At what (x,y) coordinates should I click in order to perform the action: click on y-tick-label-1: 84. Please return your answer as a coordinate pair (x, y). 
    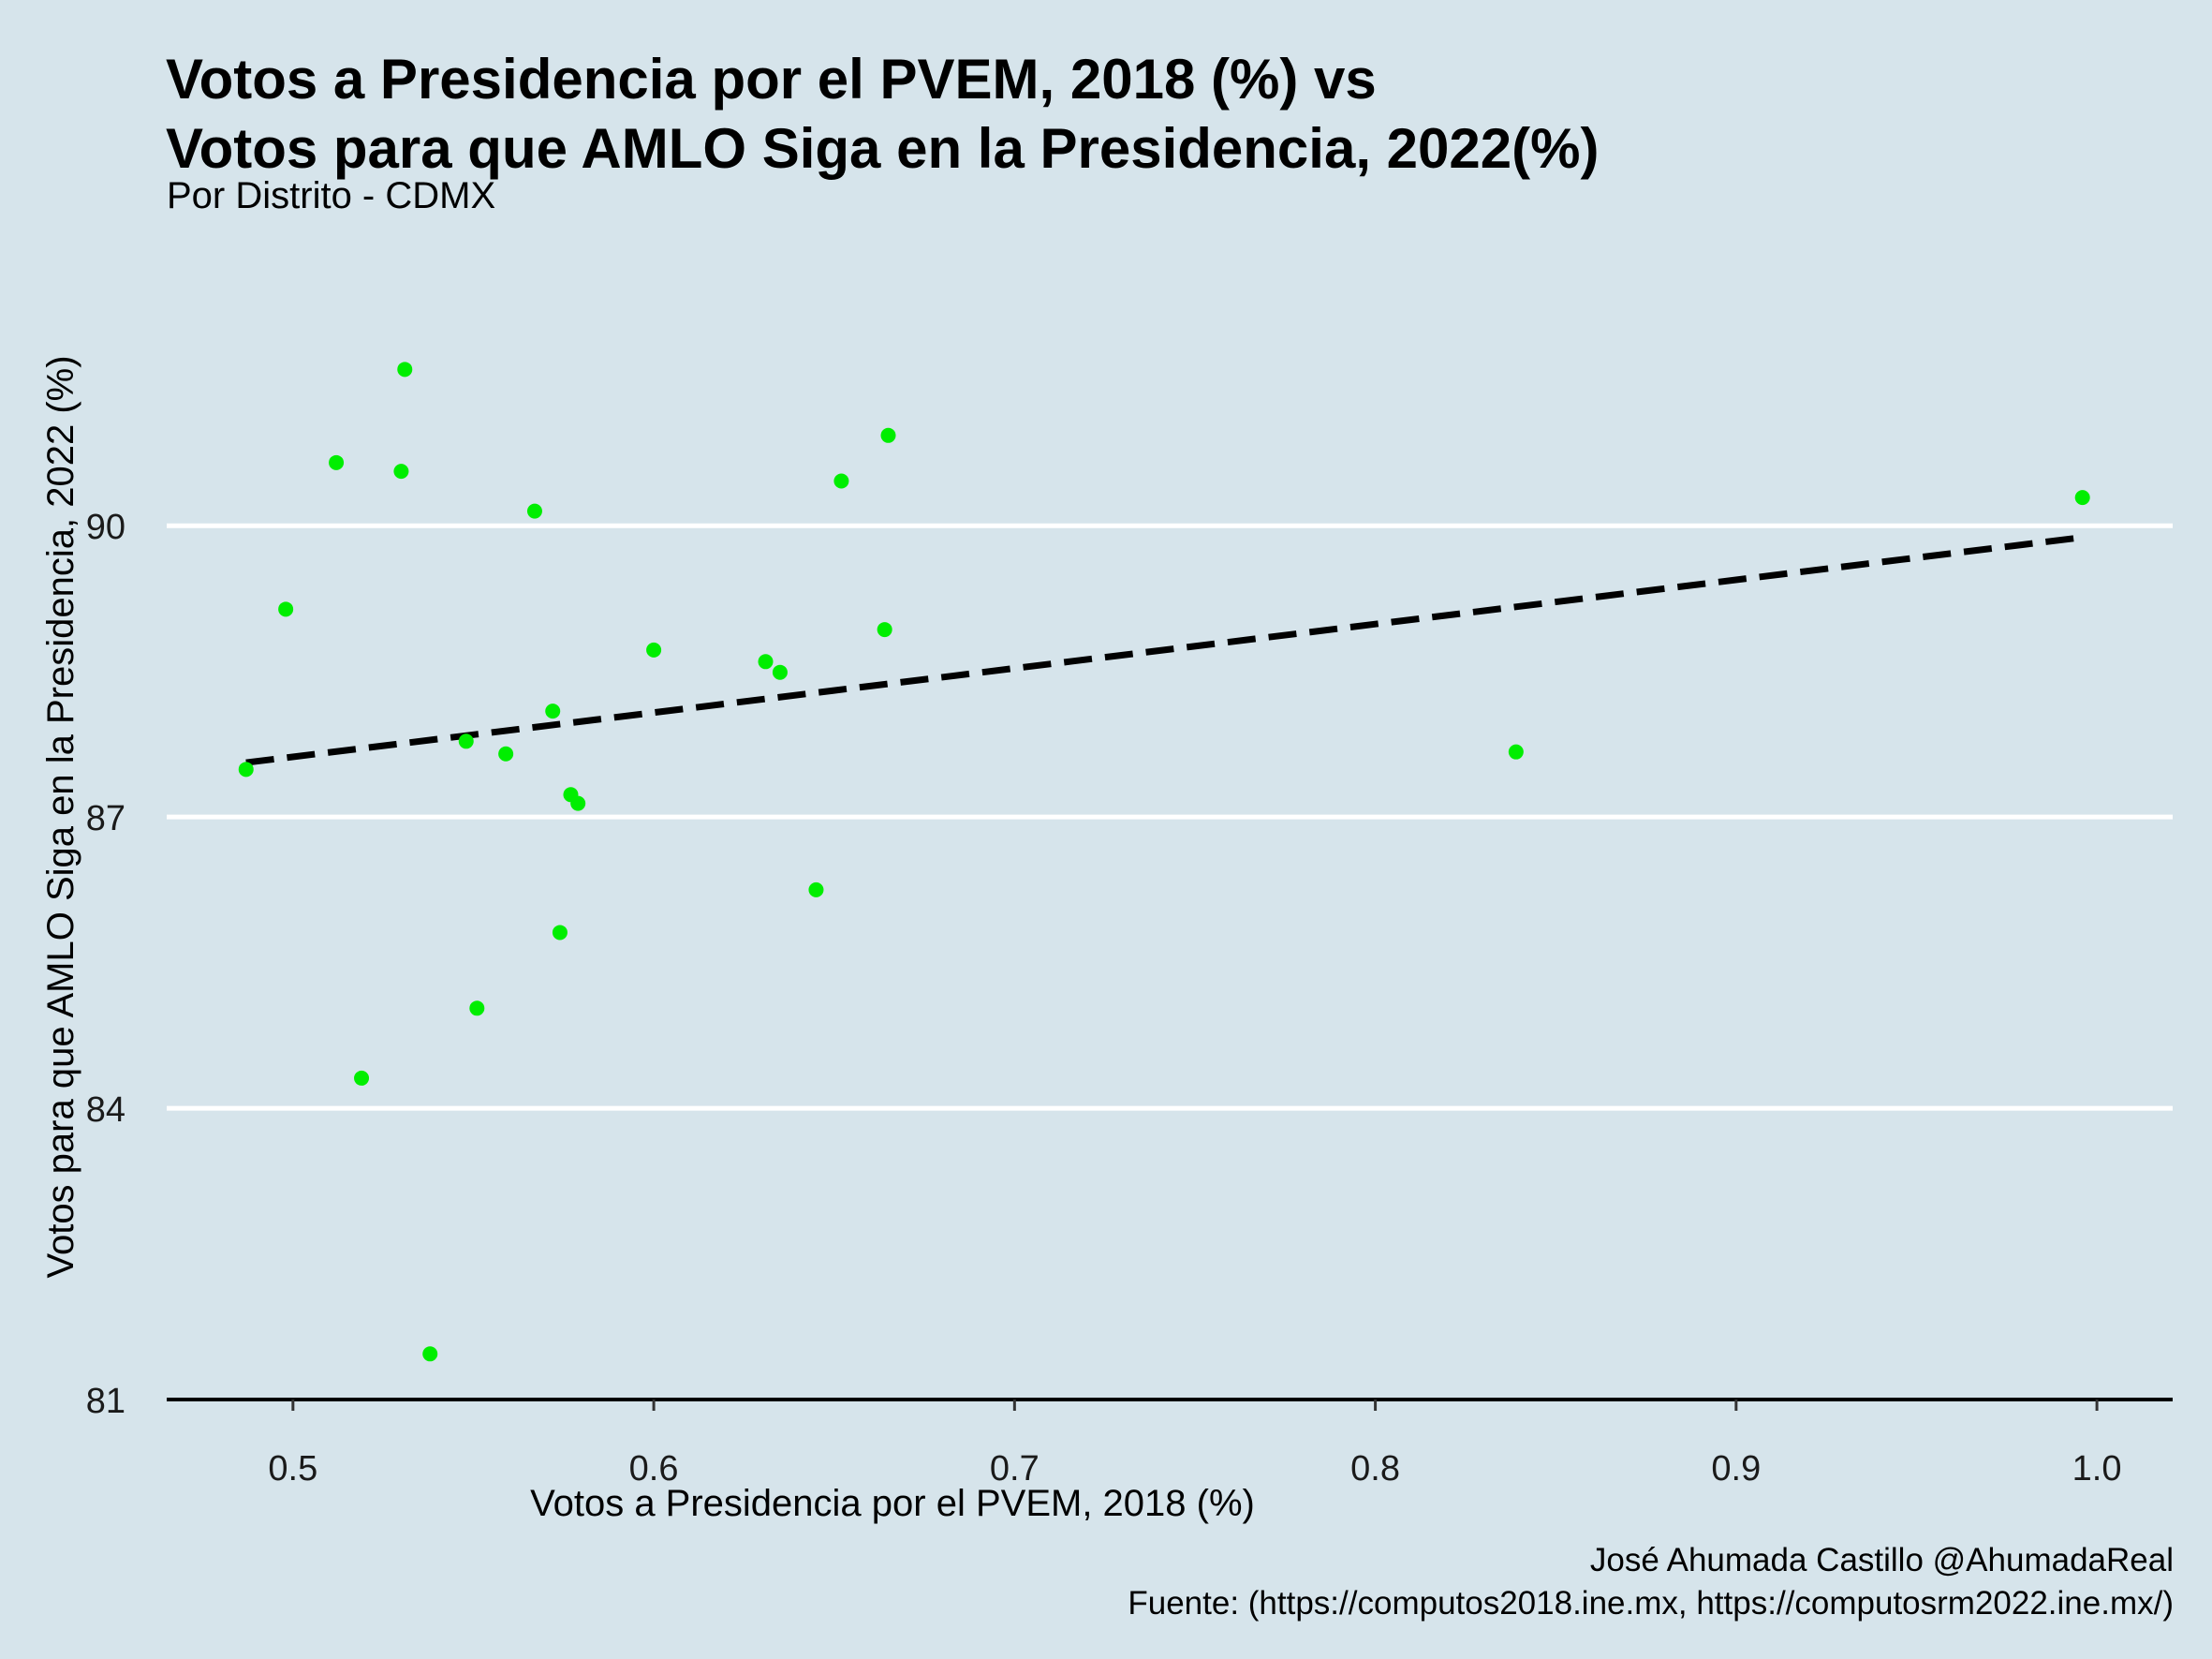
    Looking at the image, I should click on (106, 1110).